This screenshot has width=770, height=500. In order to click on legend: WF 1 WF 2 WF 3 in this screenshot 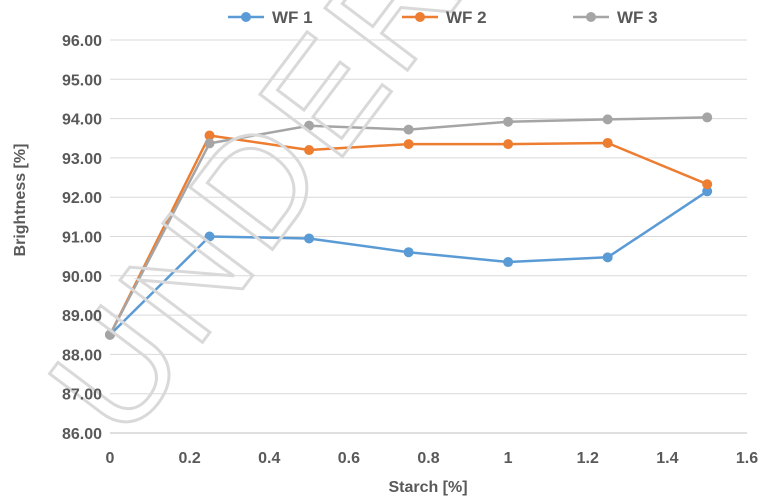, I will do `click(443, 17)`.